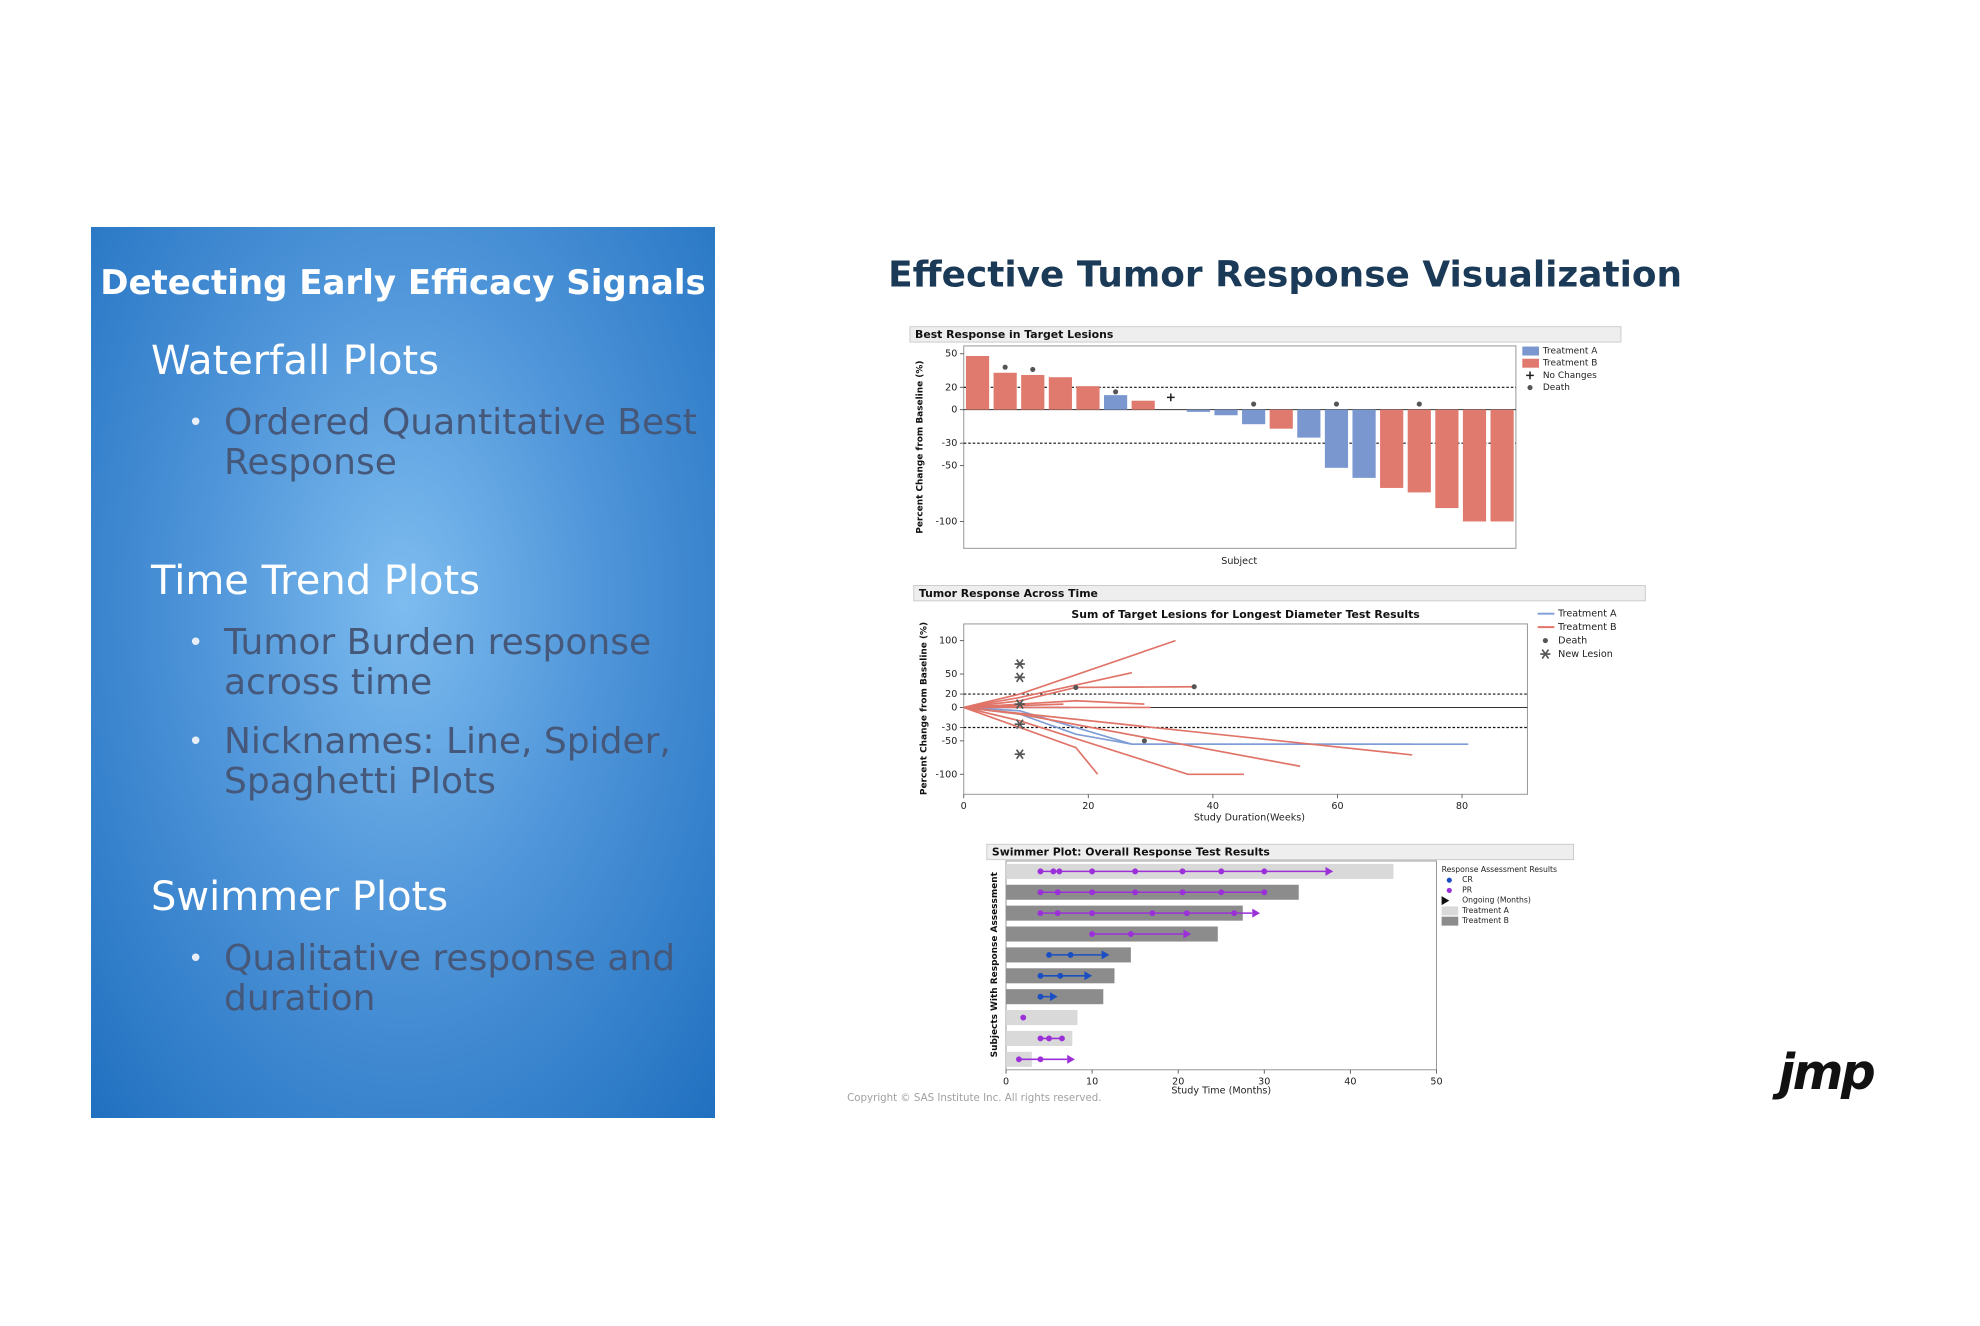 This screenshot has width=1980, height=1326. Describe the element at coordinates (456, 663) in the screenshot. I see `bullet: Tumor Burden response across time` at that location.